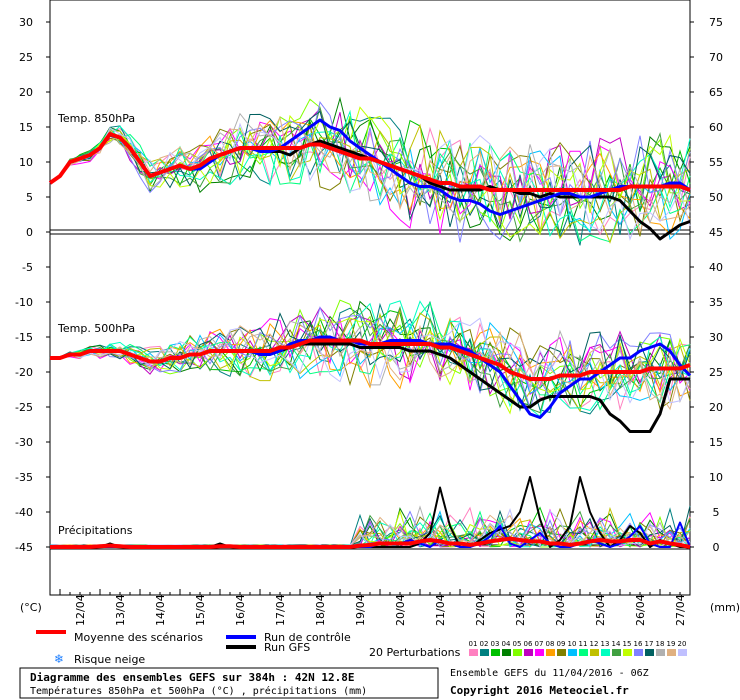  Describe the element at coordinates (539, 690) in the screenshot. I see `copyright: Copyright 2016 Meteociel.fr` at that location.